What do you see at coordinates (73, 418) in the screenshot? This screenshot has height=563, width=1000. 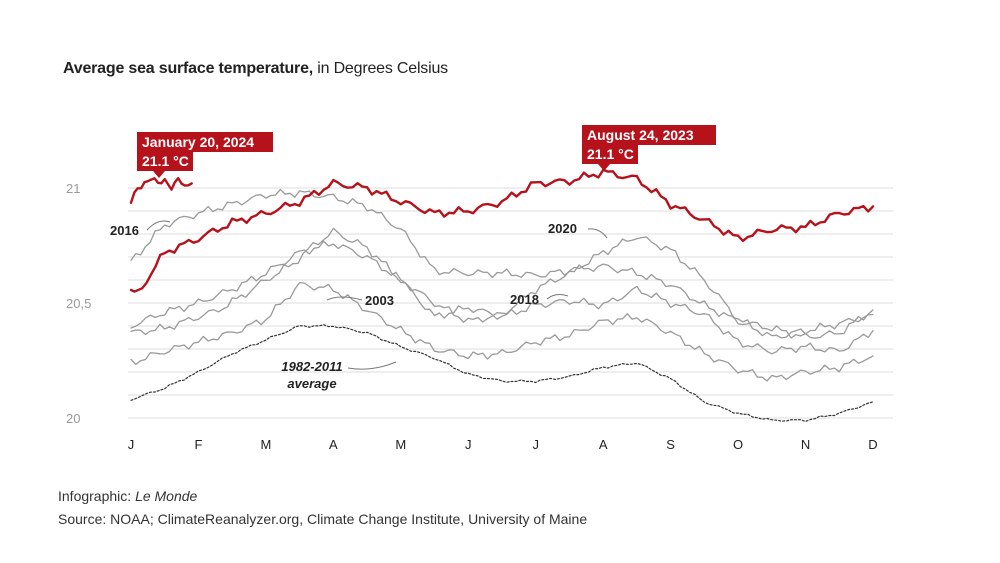 I see `y-tick-label: 20` at bounding box center [73, 418].